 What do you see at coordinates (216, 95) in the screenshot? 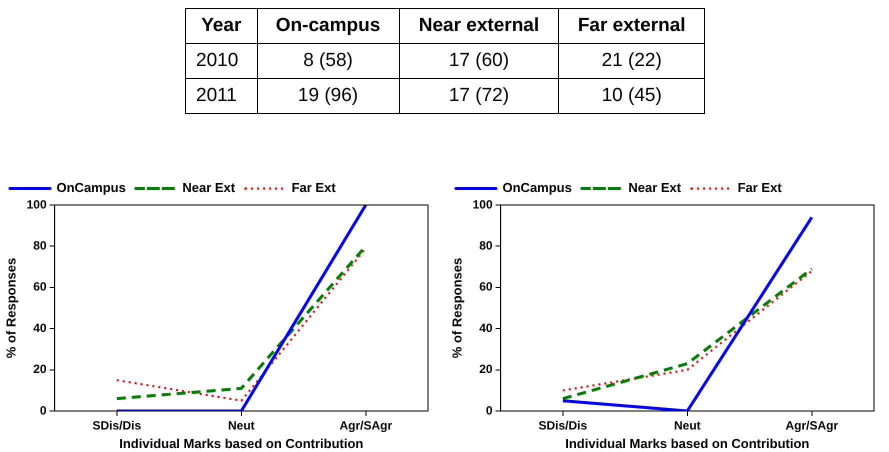
I see `category-label: 2011` at bounding box center [216, 95].